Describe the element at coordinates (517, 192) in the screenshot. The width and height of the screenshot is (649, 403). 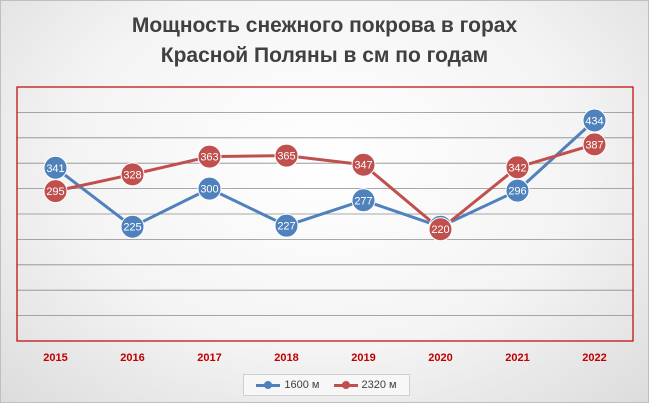
I see `data-label-series-1: 296` at that location.